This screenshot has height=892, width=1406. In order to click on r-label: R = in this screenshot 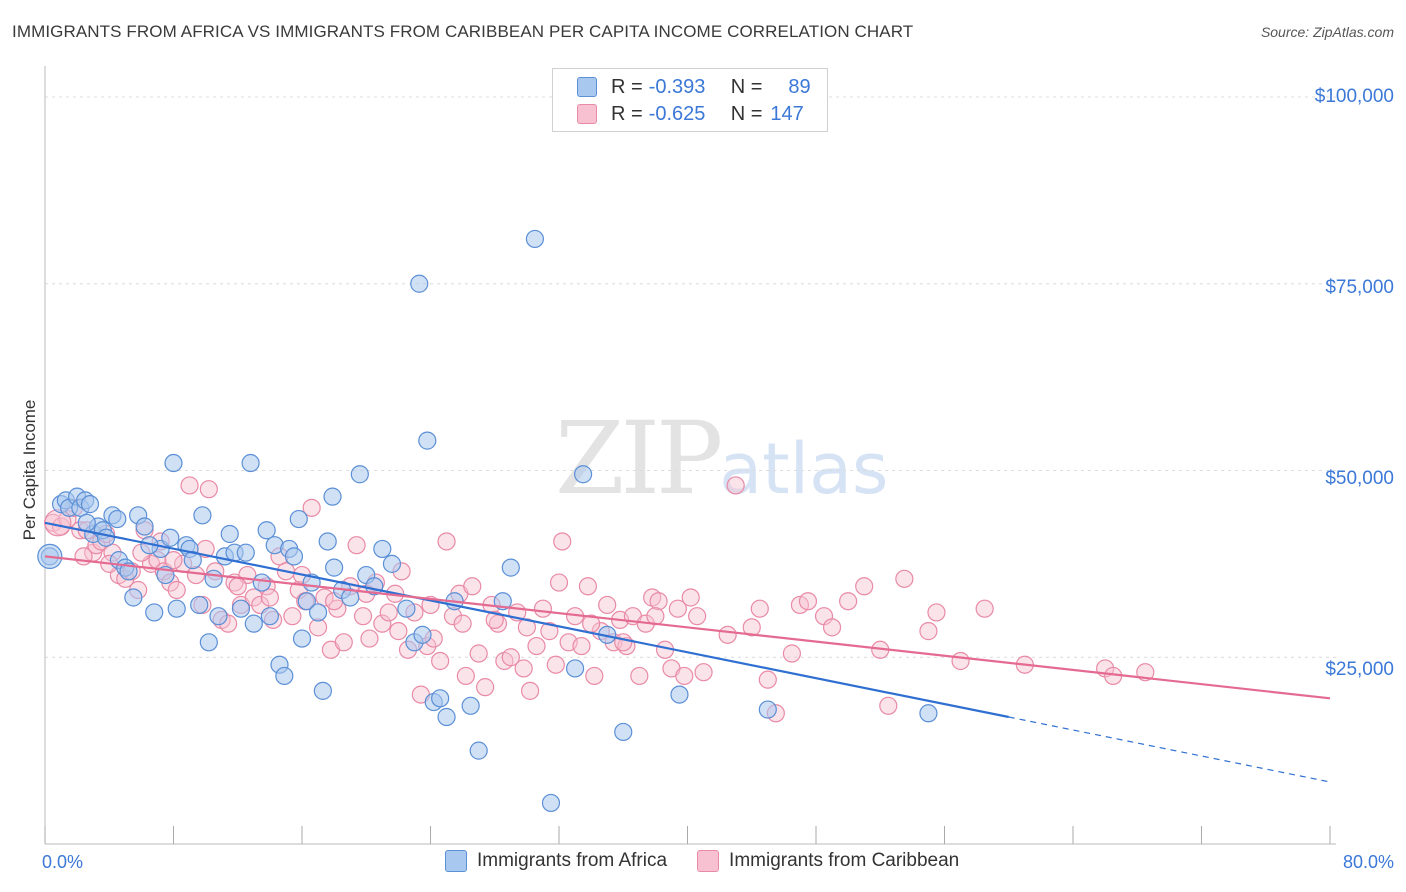, I will do `click(627, 113)`.